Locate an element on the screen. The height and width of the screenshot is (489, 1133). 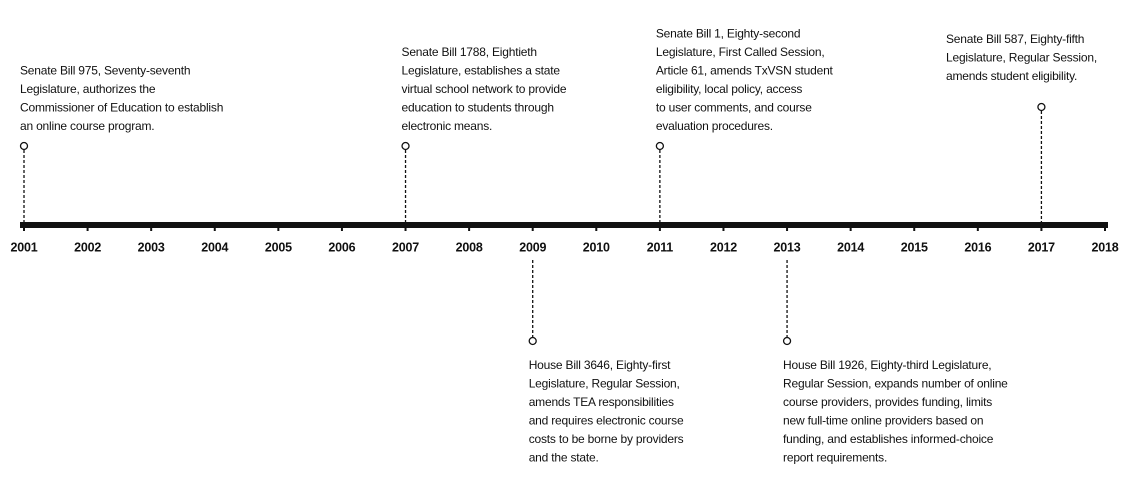
year-label: 2009 is located at coordinates (532, 247).